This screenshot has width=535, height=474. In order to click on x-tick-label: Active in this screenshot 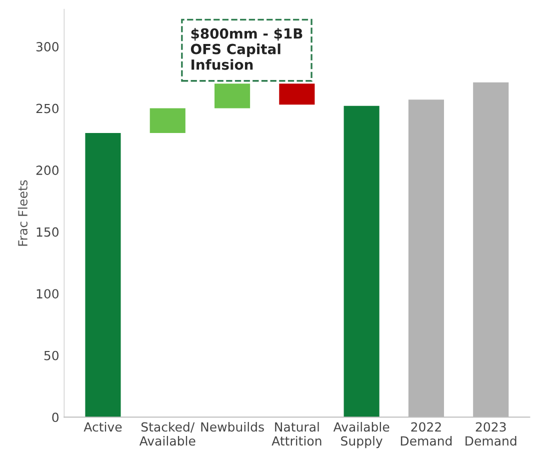, I will do `click(103, 427)`.